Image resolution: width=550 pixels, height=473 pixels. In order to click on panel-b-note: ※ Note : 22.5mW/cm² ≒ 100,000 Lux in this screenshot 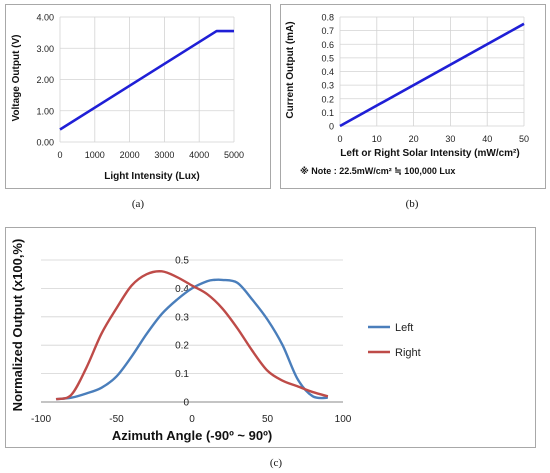, I will do `click(377, 171)`.